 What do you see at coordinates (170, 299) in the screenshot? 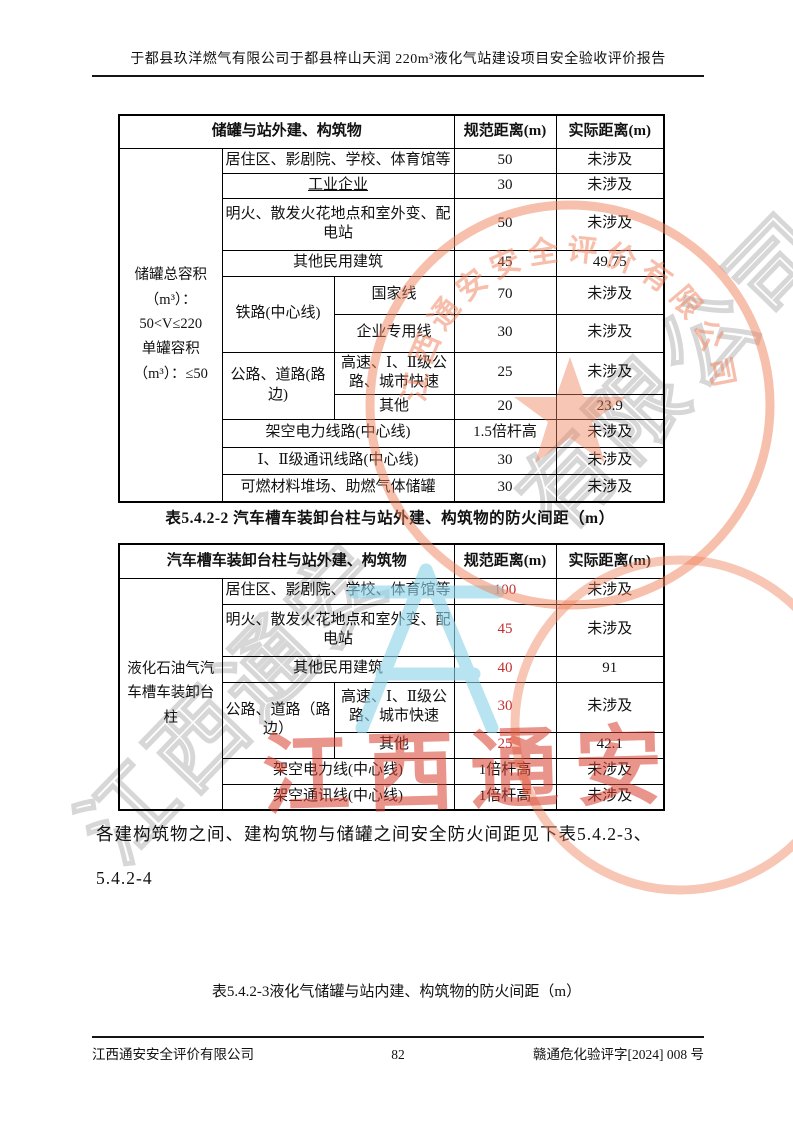
I see `side-label-line: （m³）：` at bounding box center [170, 299].